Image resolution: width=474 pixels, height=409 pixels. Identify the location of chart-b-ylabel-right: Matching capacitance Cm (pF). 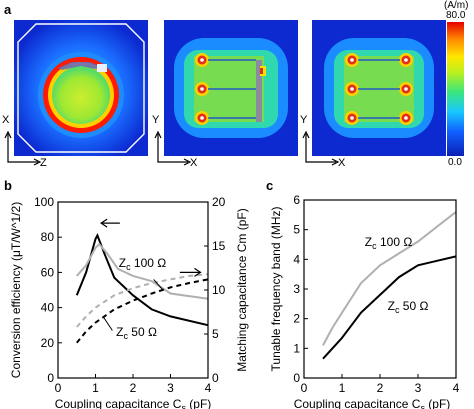
(242, 289).